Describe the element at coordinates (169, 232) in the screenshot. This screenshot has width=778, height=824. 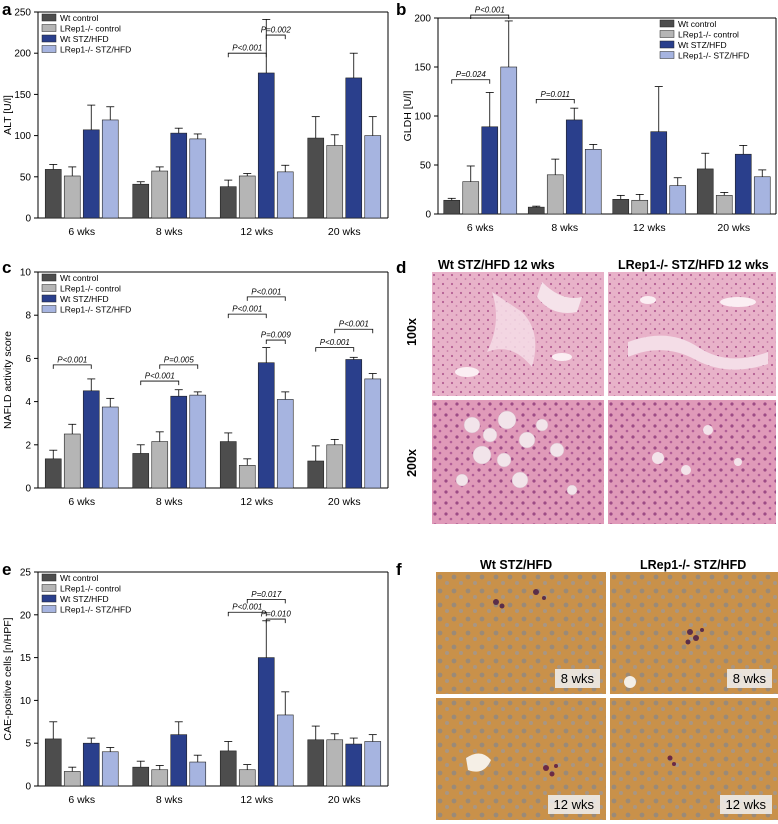
I see `x-tick-label: 8 wks` at that location.